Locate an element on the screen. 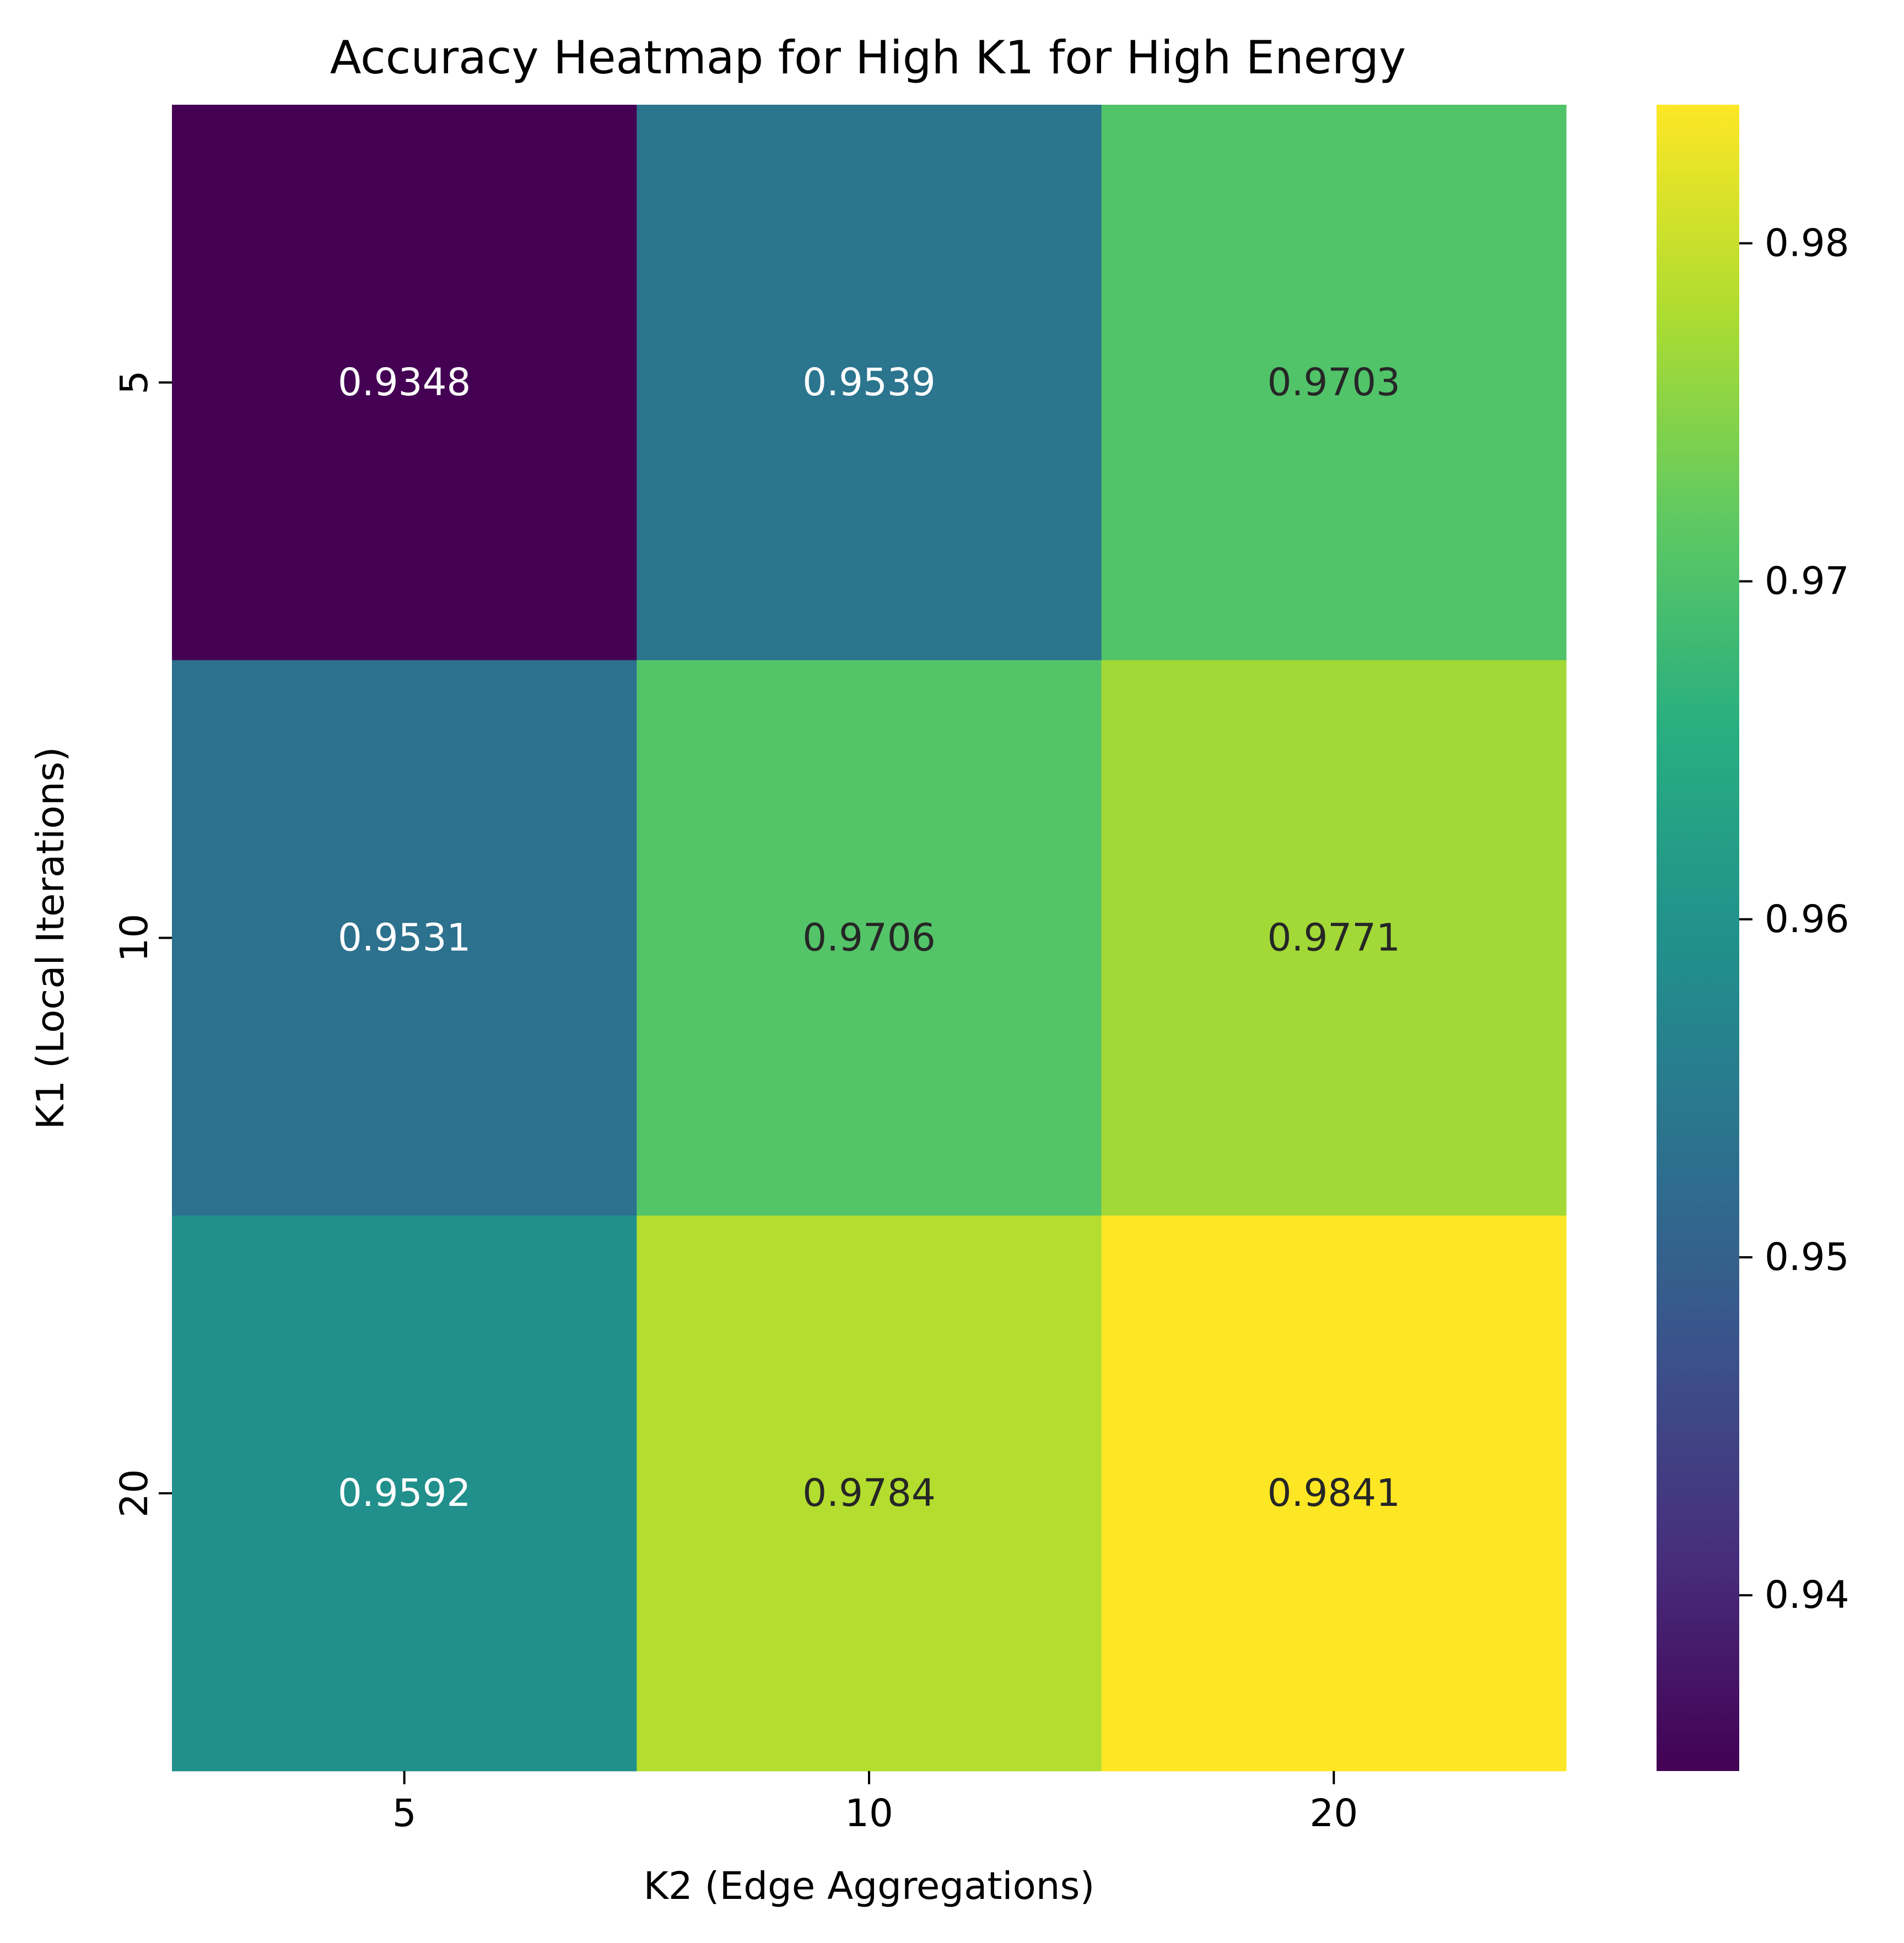 The height and width of the screenshot is (1943, 1904). cell-value-label-r2-c2: 0.9841 is located at coordinates (1333, 1493).